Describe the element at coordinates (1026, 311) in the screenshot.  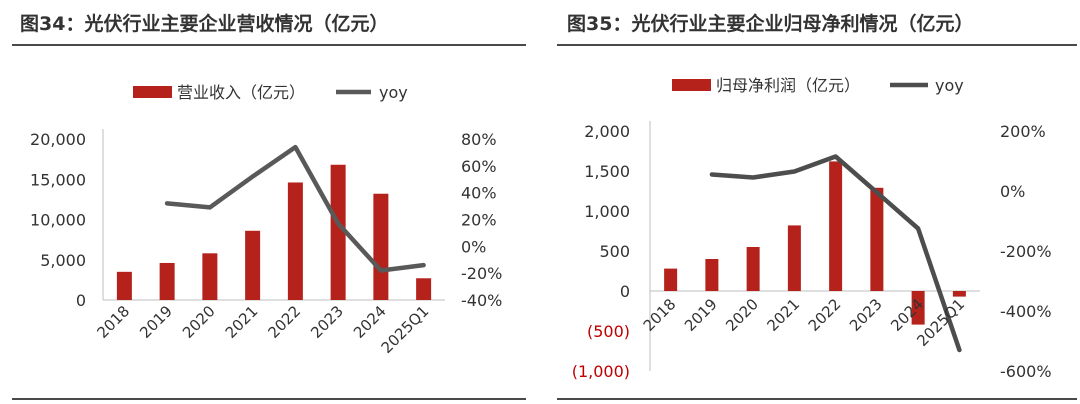
I see `y-right-tick-label: -400%` at that location.